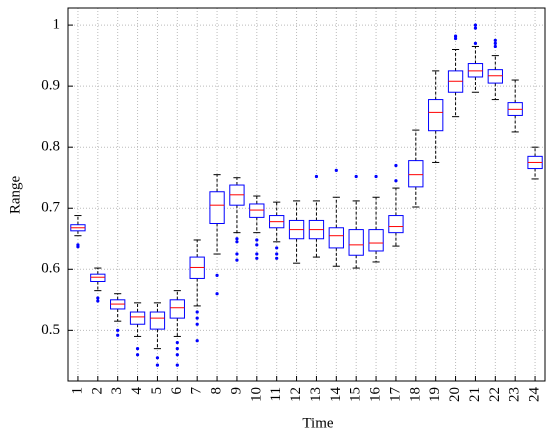  Describe the element at coordinates (77, 391) in the screenshot. I see `x-tick-label: 1` at that location.